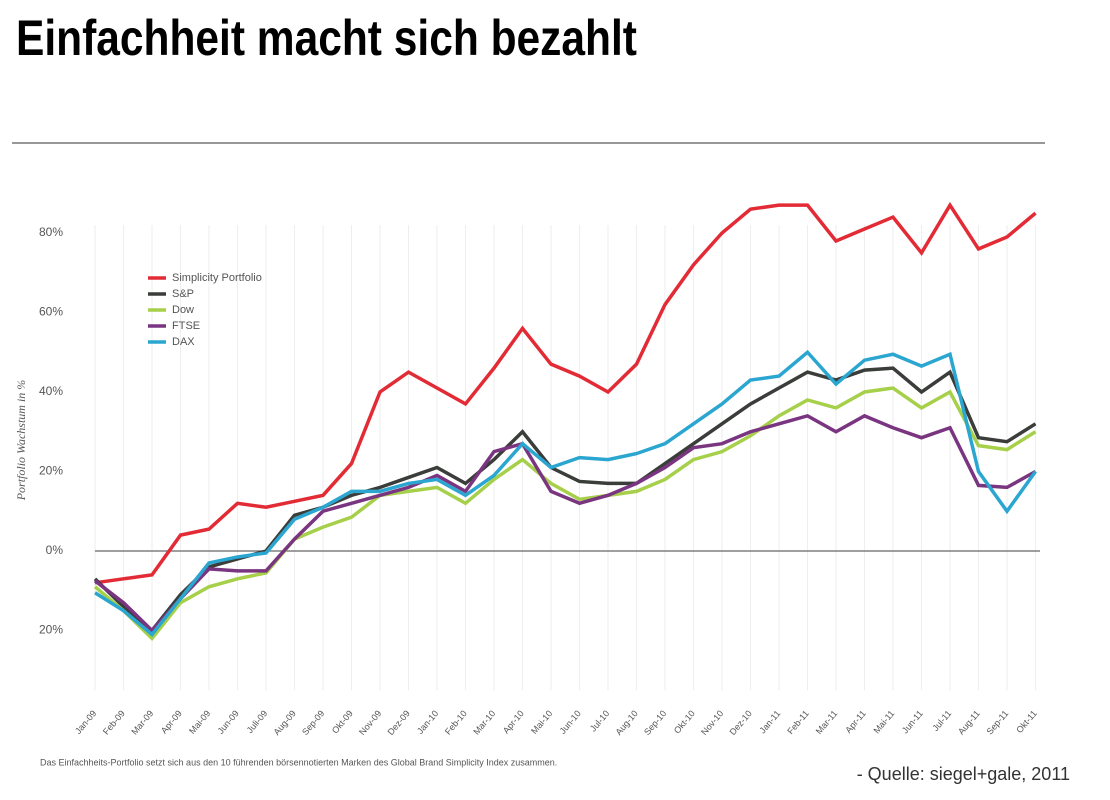 The height and width of the screenshot is (800, 1110). I want to click on y-axis-label: Portfolio Wachstum in %, so click(21, 441).